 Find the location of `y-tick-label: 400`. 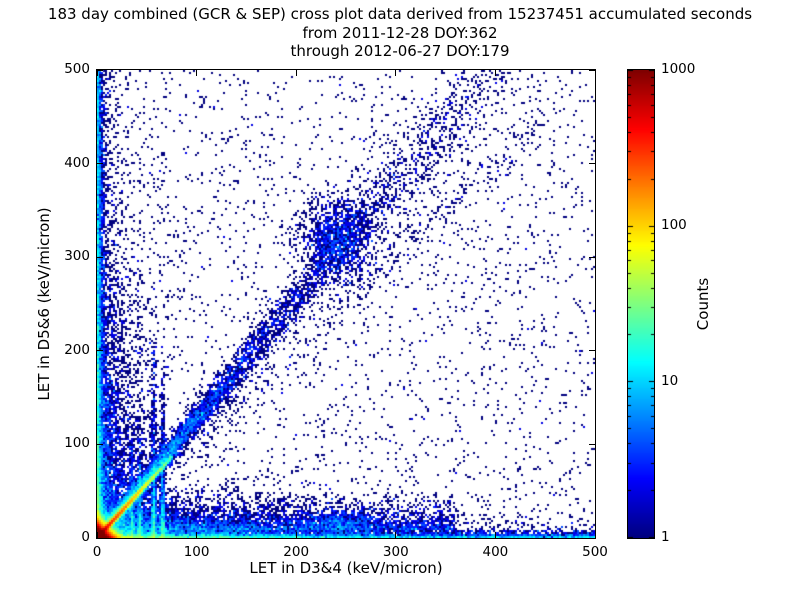

y-tick-label: 400 is located at coordinates (77, 162).